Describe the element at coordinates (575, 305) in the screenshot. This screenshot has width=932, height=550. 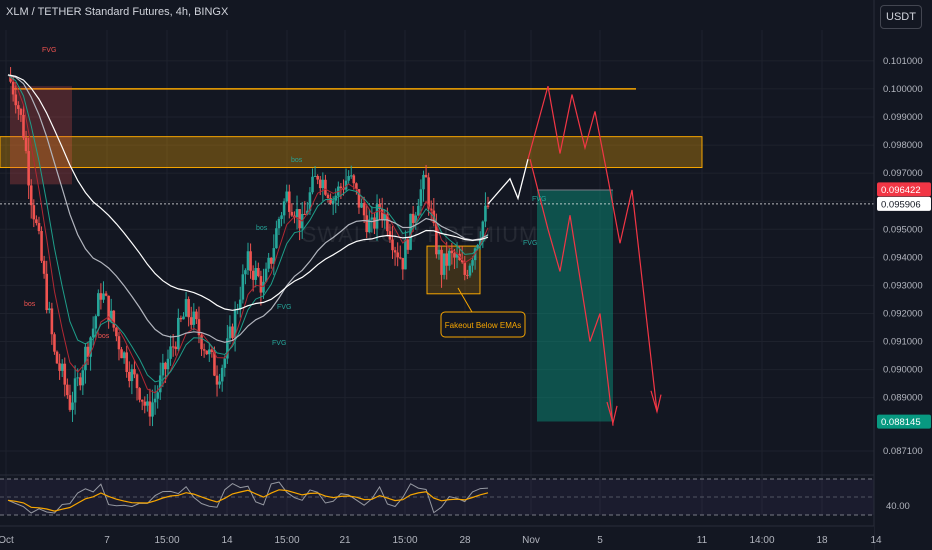
I see `short-target-zone` at that location.